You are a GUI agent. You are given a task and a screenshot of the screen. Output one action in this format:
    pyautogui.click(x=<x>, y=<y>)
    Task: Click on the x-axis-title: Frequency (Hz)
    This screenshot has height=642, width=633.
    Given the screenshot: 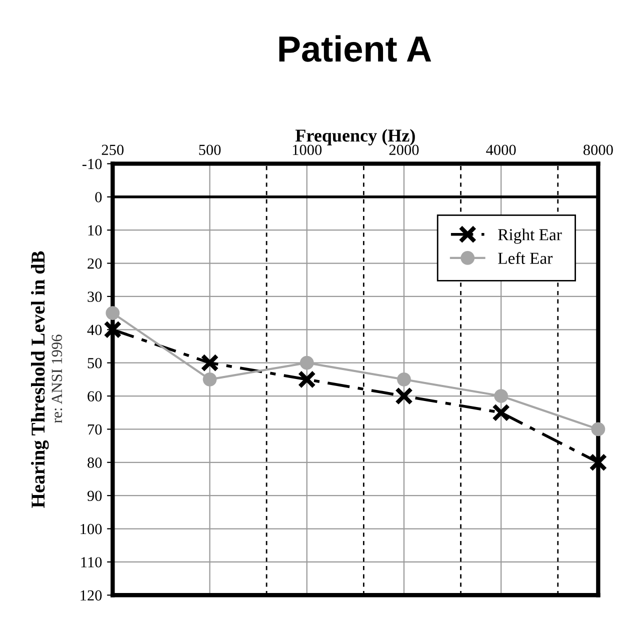 What is the action you would take?
    pyautogui.click(x=355, y=137)
    